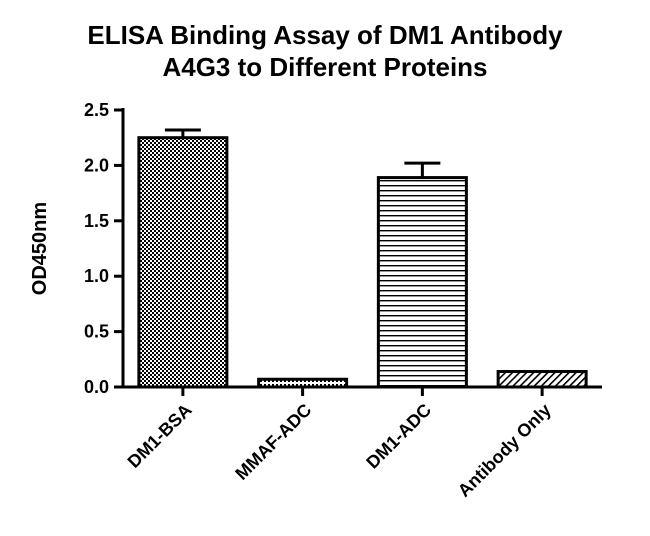  Describe the element at coordinates (96, 165) in the screenshot. I see `y-tick-label: 2.0` at that location.